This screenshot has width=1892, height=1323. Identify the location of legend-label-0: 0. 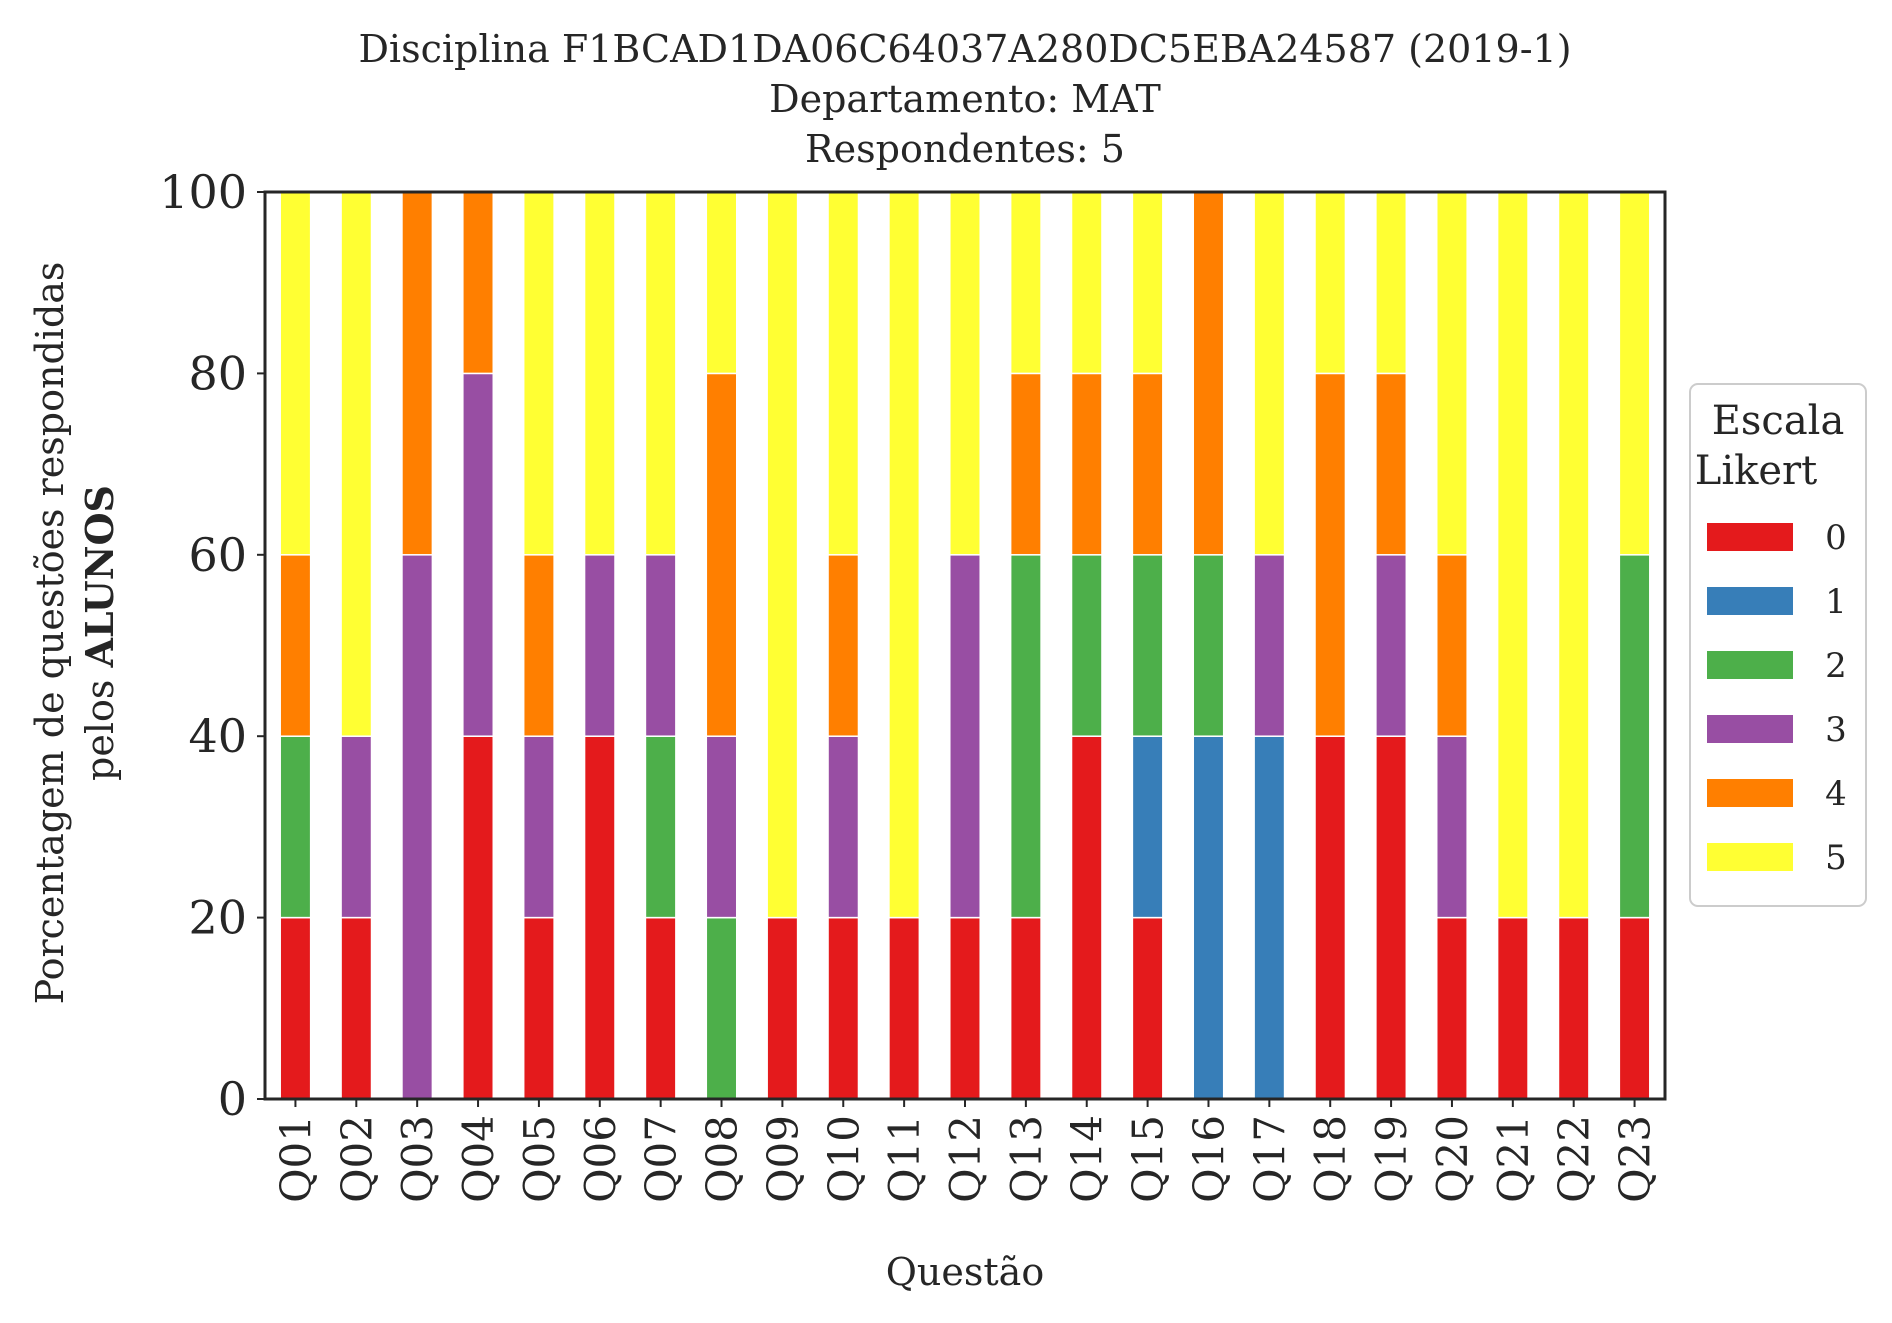
(1836, 538).